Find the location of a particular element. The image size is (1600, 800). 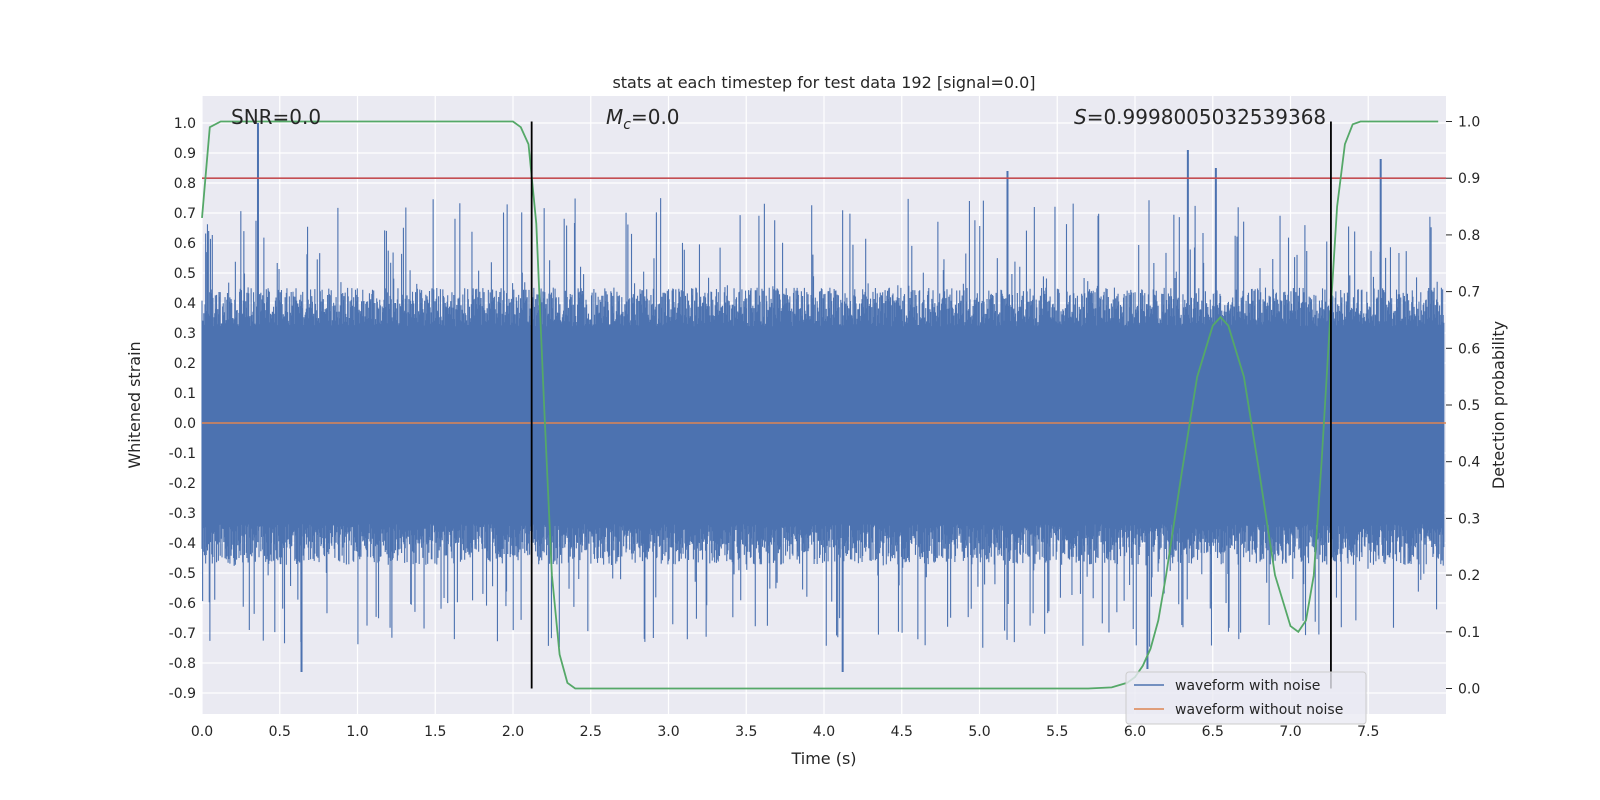

y-left-tick-label: 0.7 is located at coordinates (185, 214).